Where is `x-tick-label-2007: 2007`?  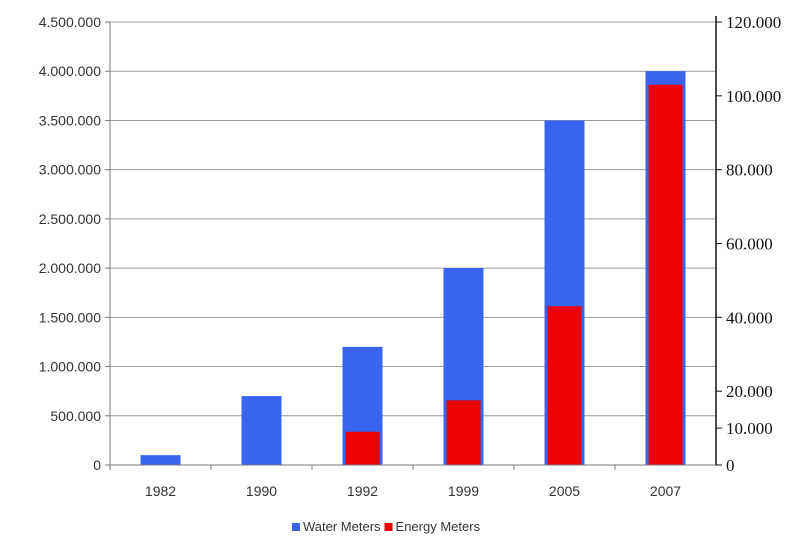
x-tick-label-2007: 2007 is located at coordinates (665, 491).